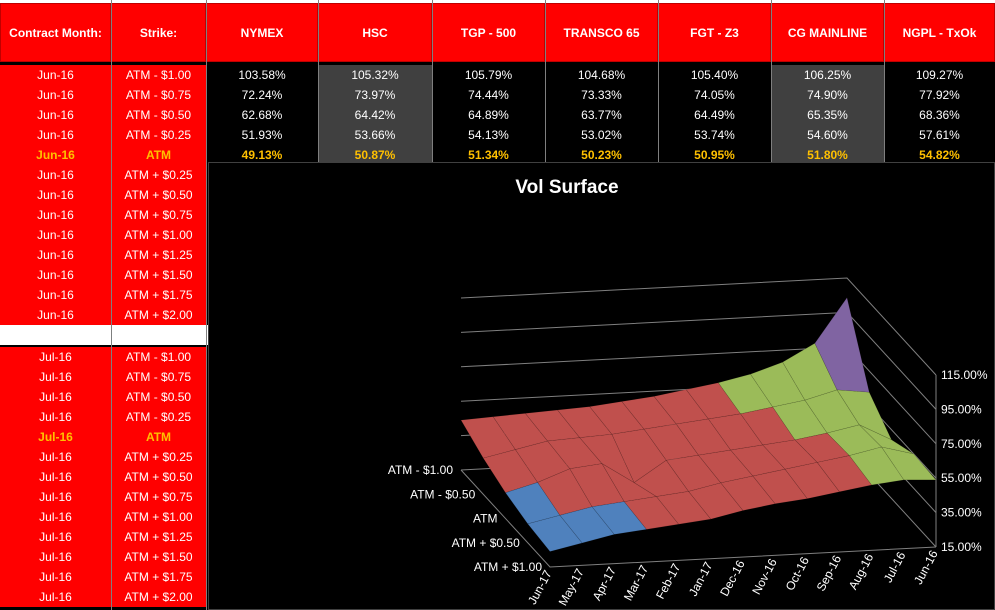 This screenshot has width=995, height=610. What do you see at coordinates (601, 115) in the screenshot?
I see `vol-cell: 63.77%` at bounding box center [601, 115].